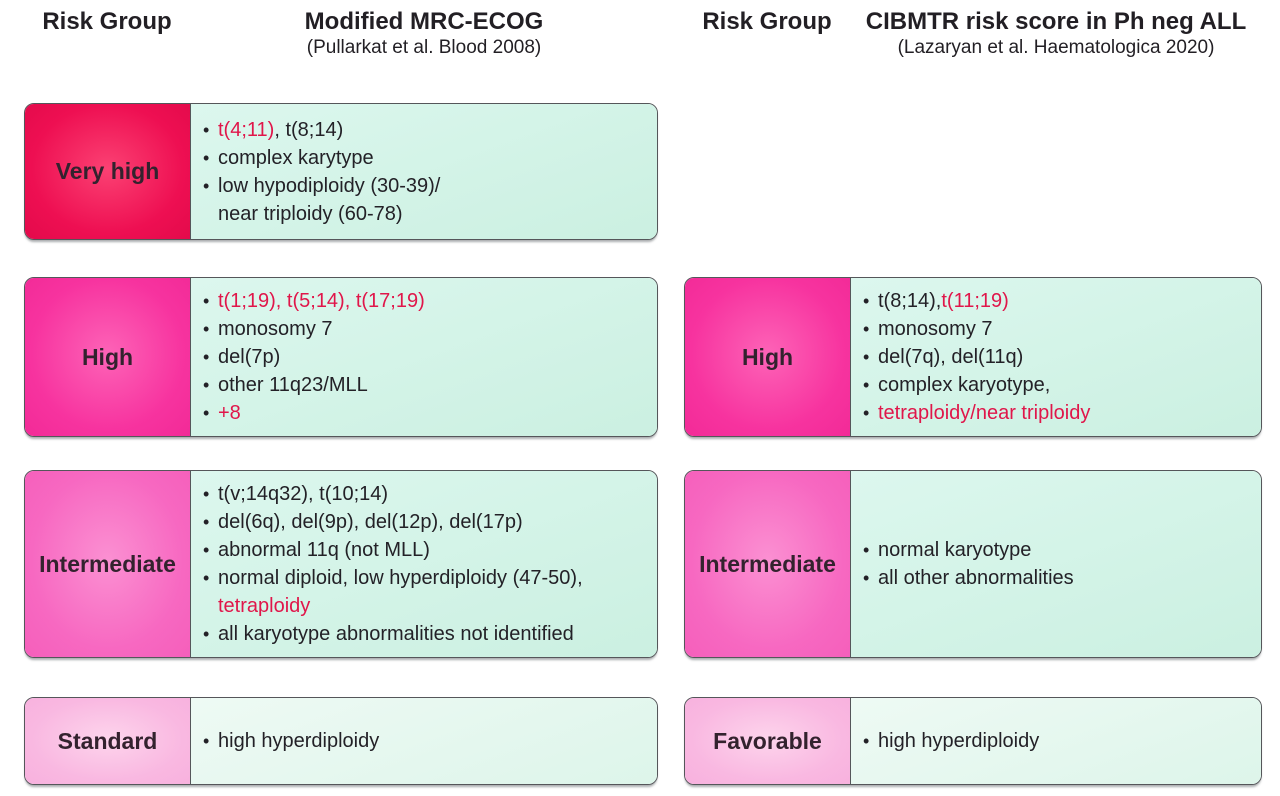  I want to click on criteria-text: abnormal 11q (not MLL), so click(324, 550).